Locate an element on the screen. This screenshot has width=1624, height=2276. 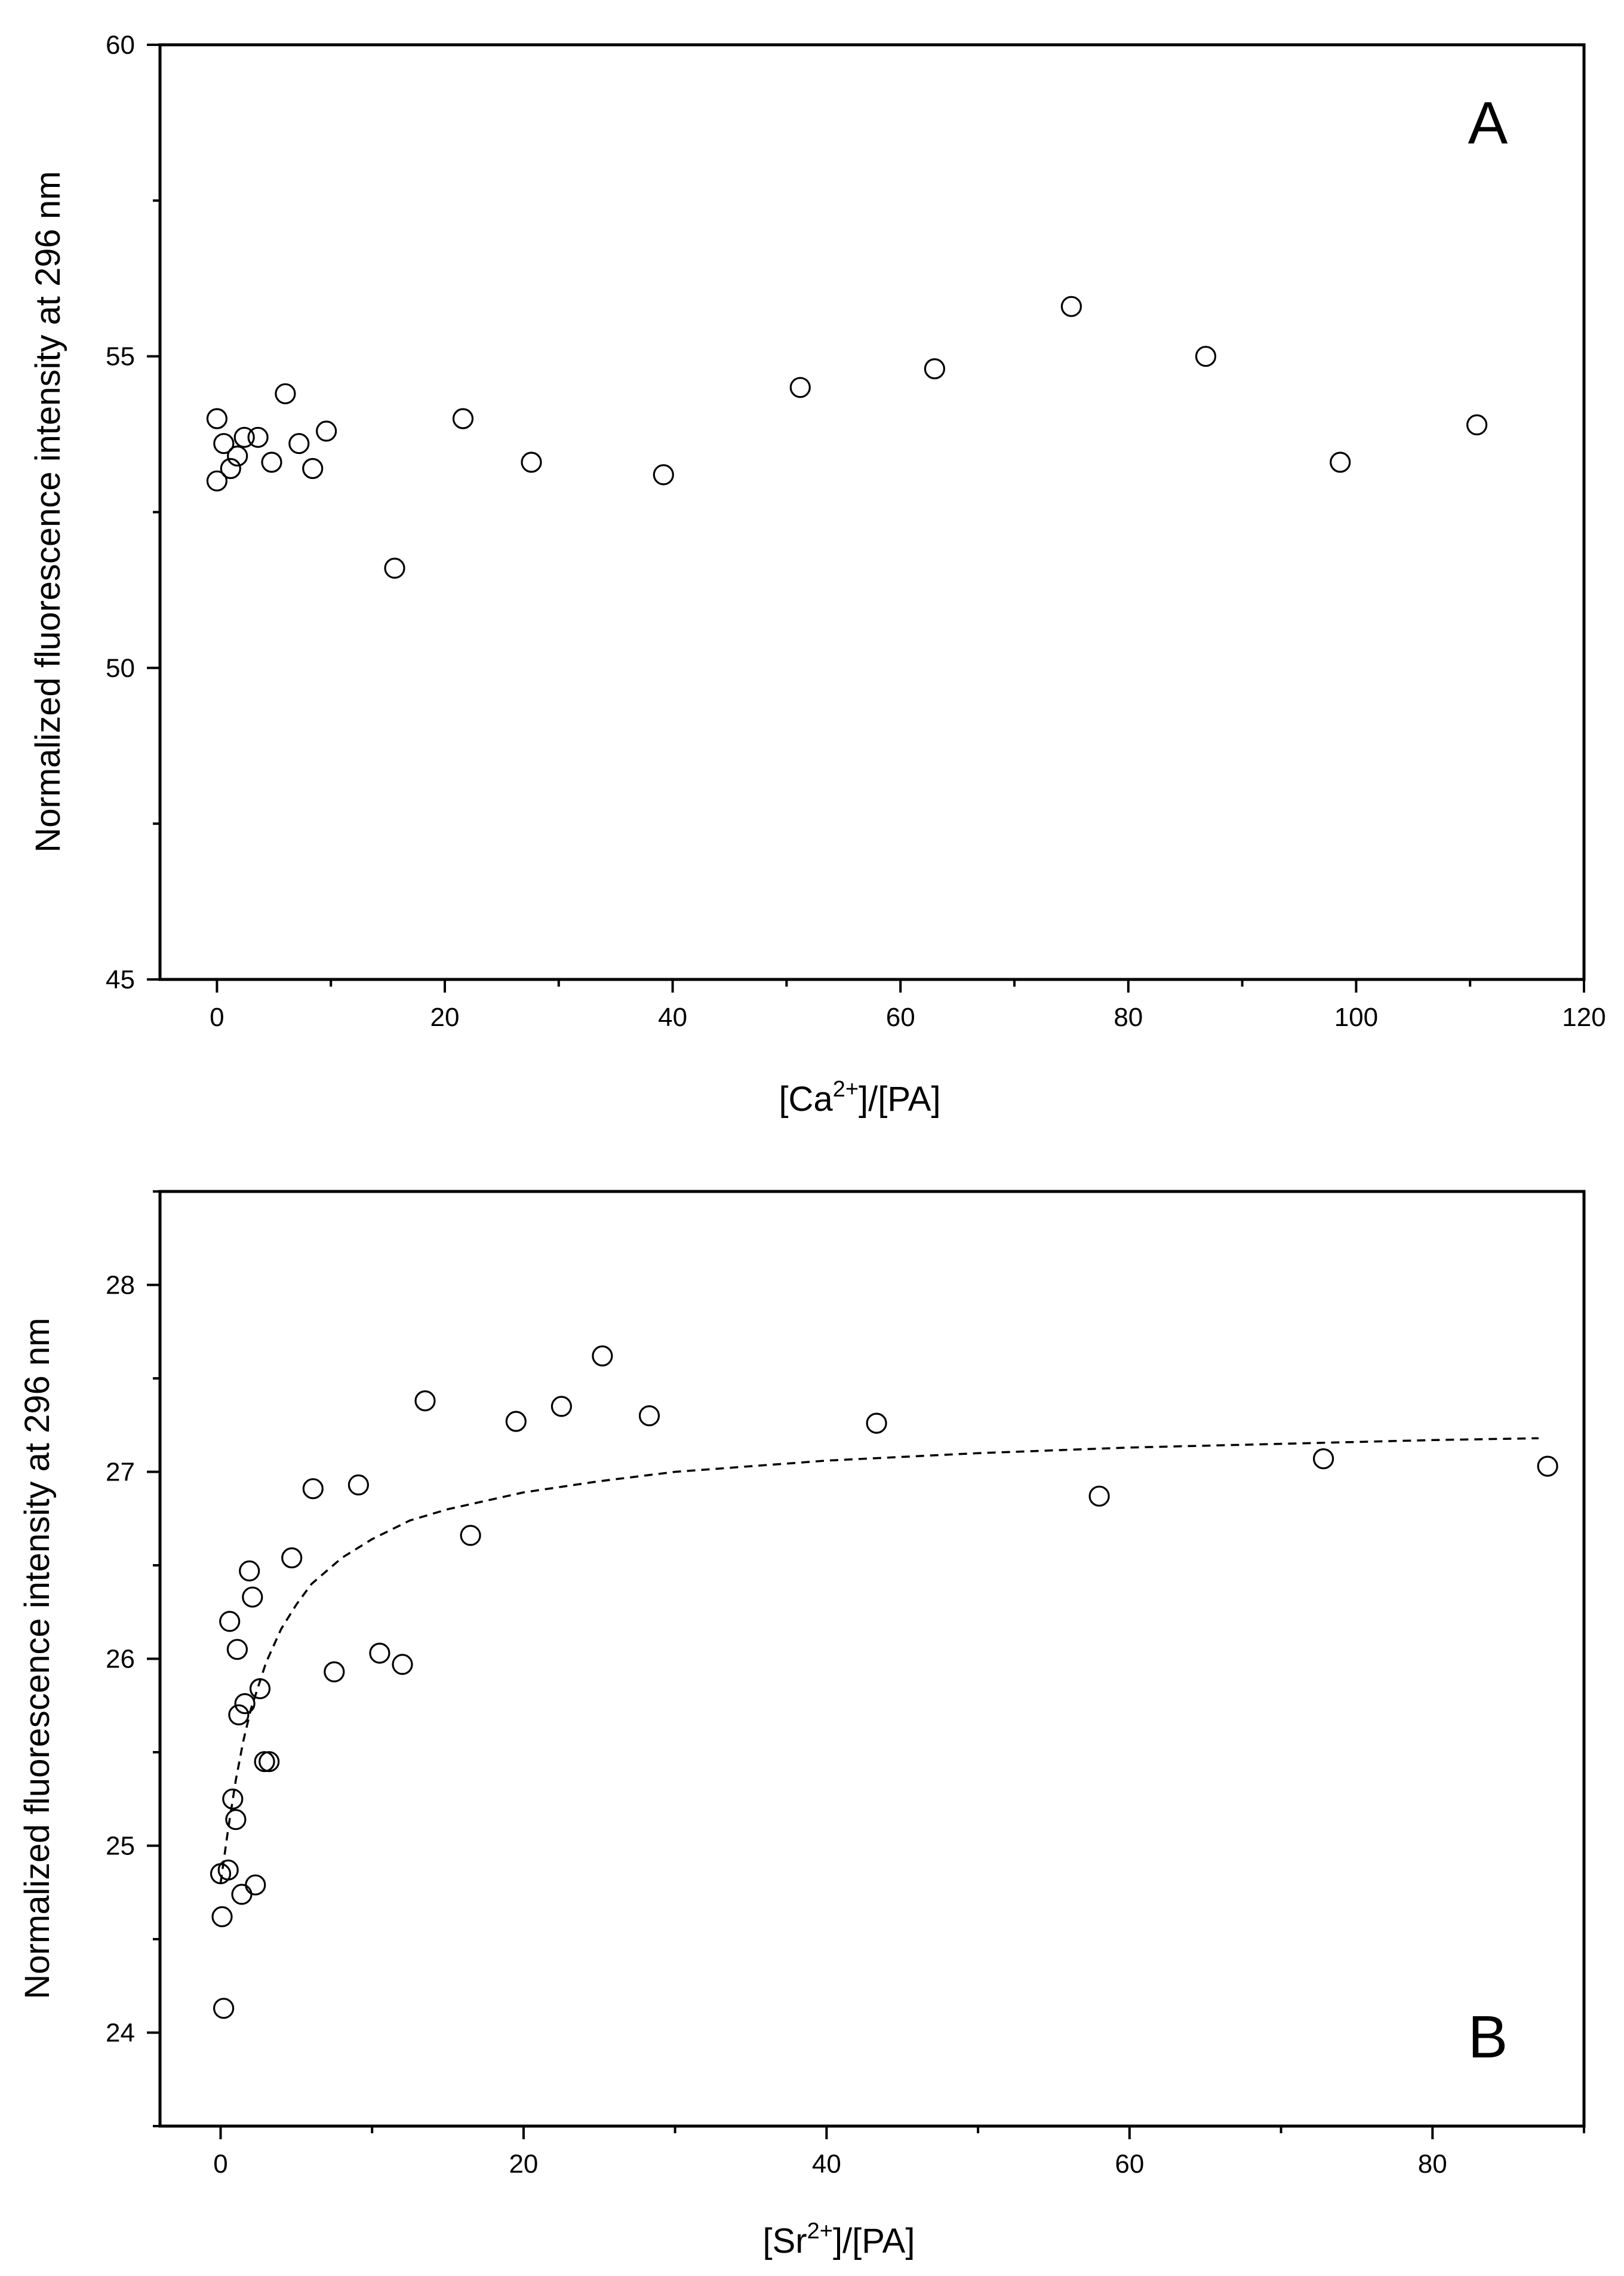
panel-a-x-title-prefix: [Ca is located at coordinates (806, 1099).